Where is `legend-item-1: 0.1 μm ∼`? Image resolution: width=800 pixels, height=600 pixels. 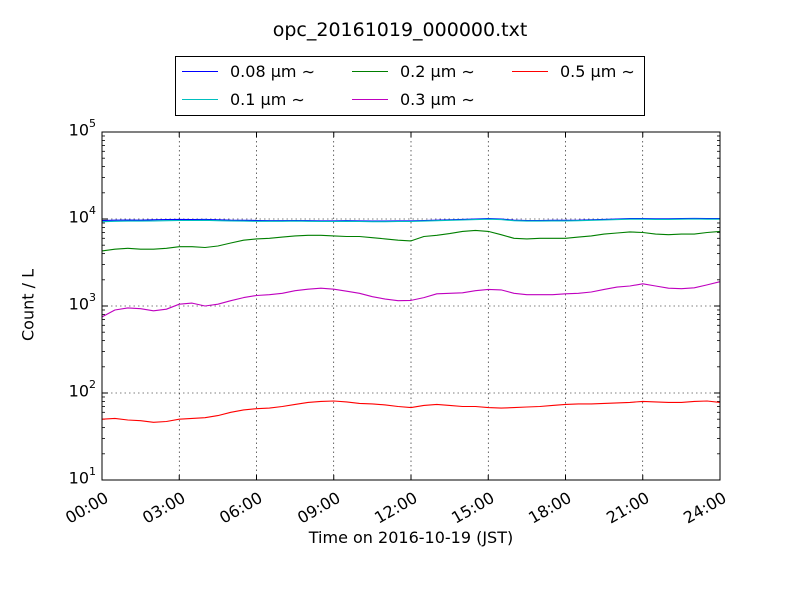 legend-item-1: 0.1 μm ∼ is located at coordinates (243, 99).